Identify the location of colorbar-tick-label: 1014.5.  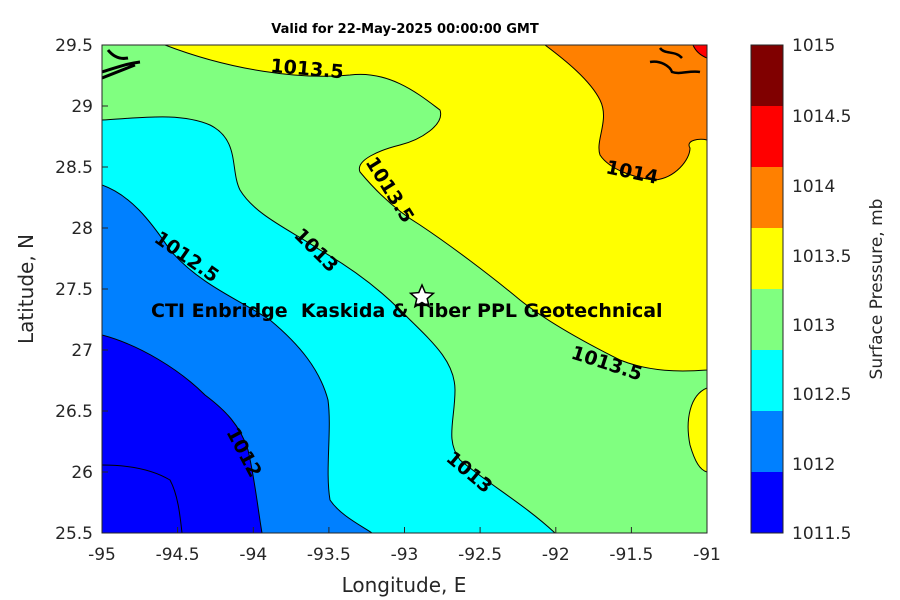
(821, 117).